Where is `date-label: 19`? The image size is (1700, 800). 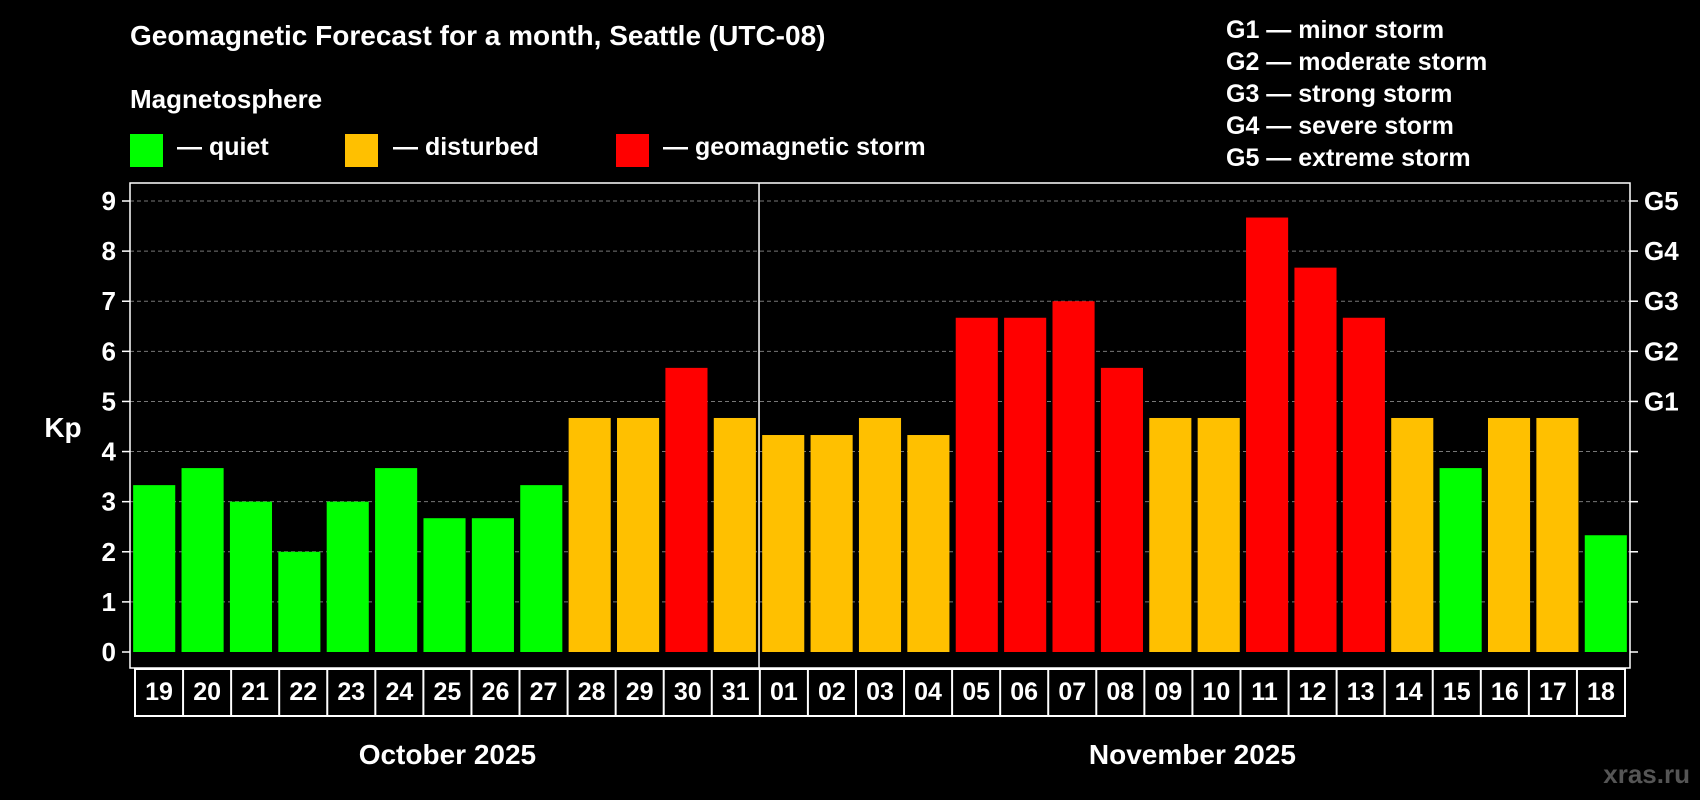 date-label: 19 is located at coordinates (159, 692).